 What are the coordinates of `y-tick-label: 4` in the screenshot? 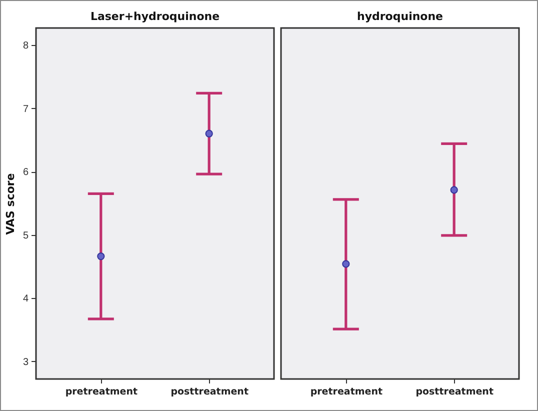 It's located at (25, 299).